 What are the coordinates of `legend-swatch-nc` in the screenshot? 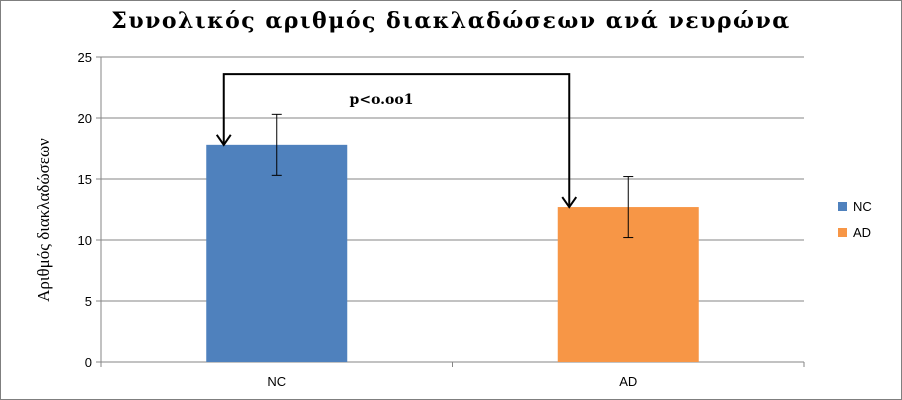 It's located at (842, 206).